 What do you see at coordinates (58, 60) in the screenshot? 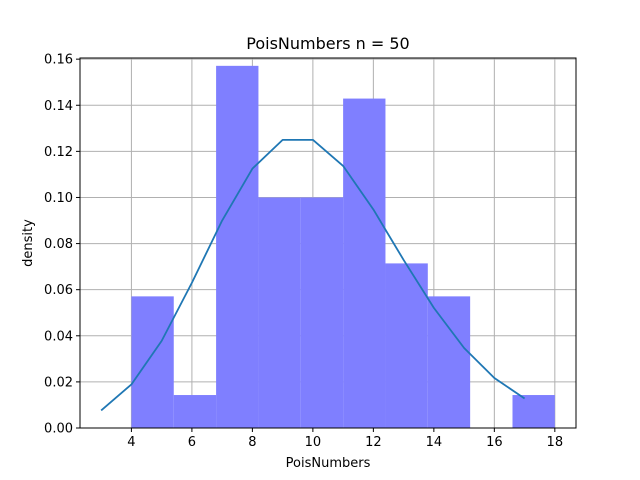
I see `y-tick-label: 0.16` at bounding box center [58, 60].